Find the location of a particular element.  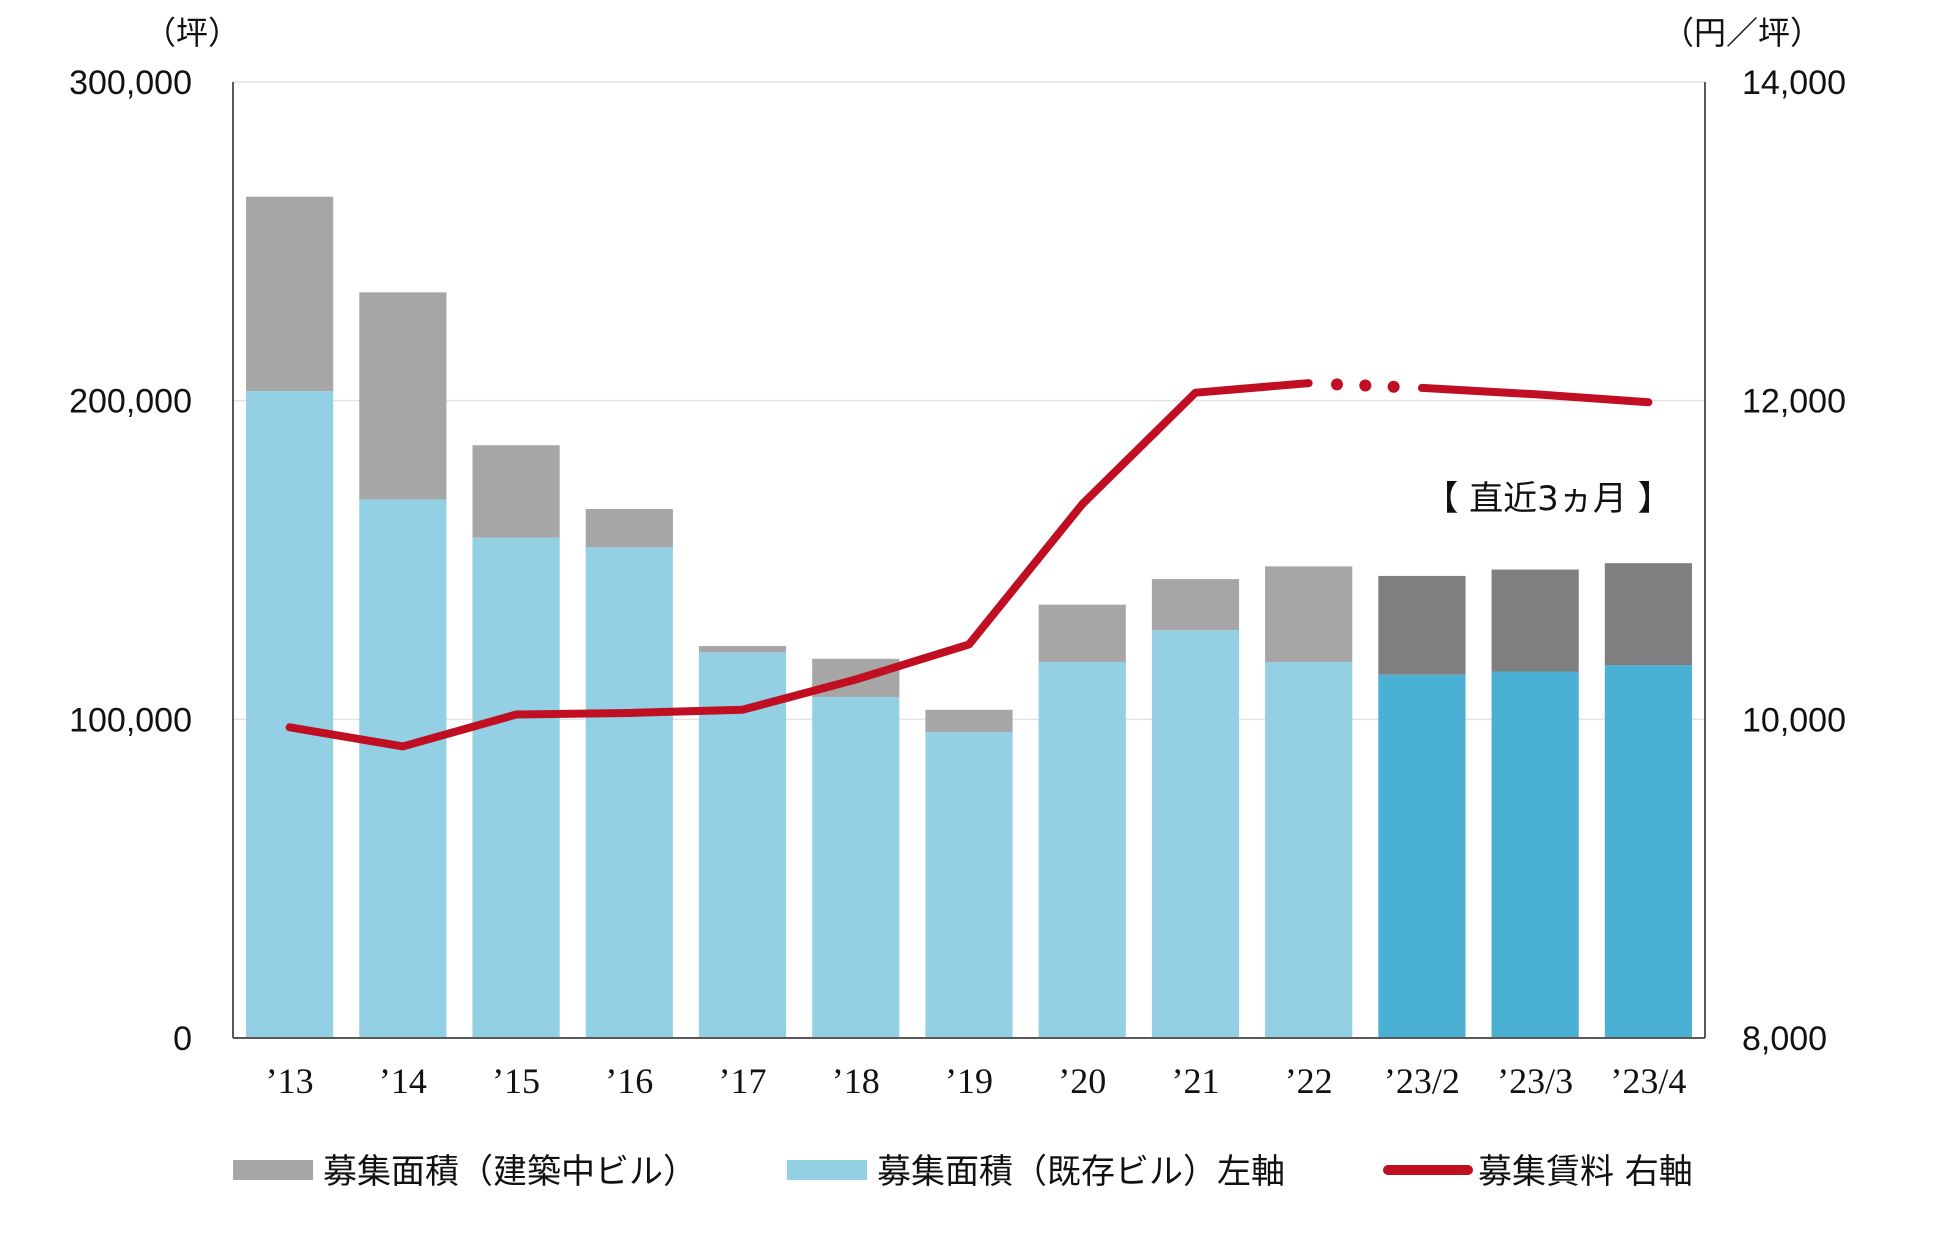

y-left-tick-label: 100,000 is located at coordinates (130, 720).